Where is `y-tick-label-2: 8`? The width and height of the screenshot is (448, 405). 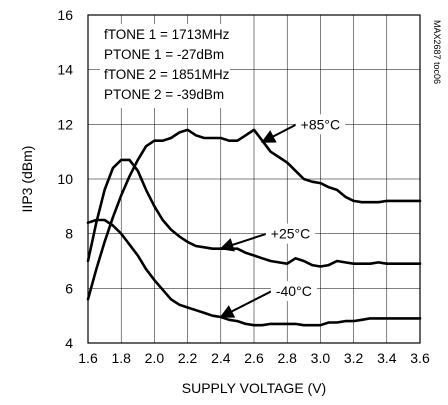 y-tick-label-2: 8 is located at coordinates (69, 234).